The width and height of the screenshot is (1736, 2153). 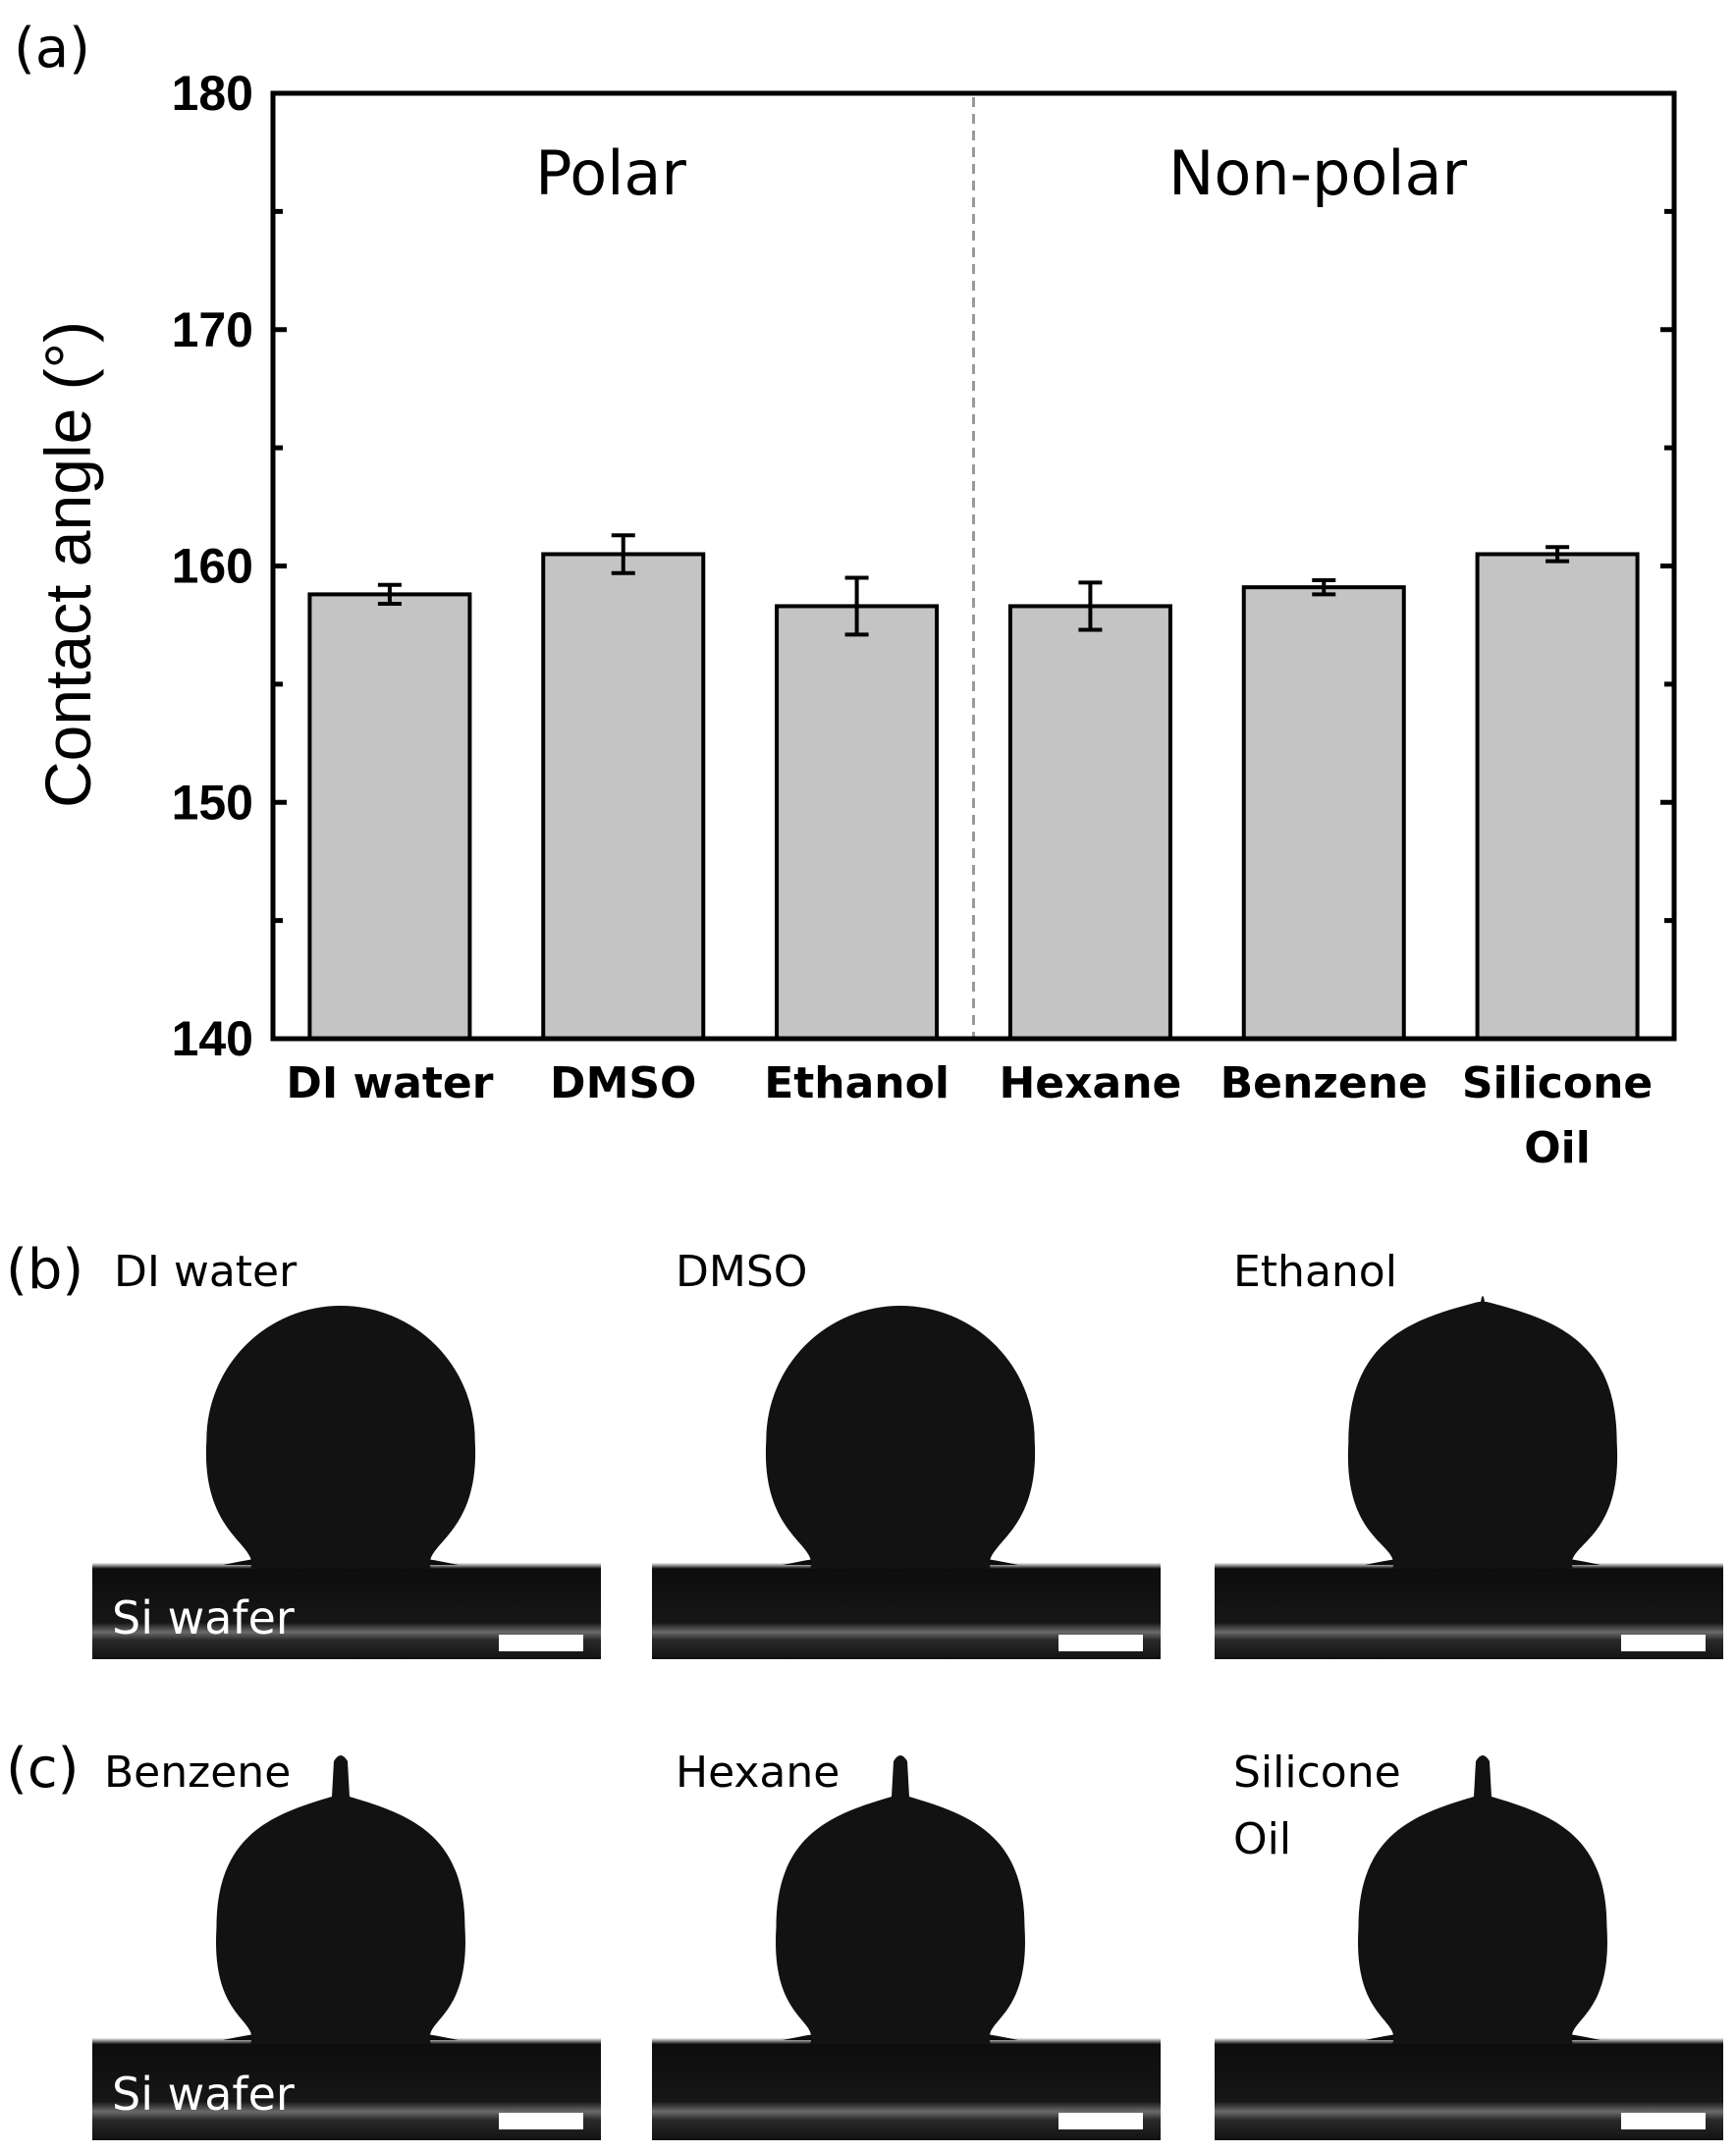 What do you see at coordinates (44, 1270) in the screenshot?
I see `panel-label-b: (b)` at bounding box center [44, 1270].